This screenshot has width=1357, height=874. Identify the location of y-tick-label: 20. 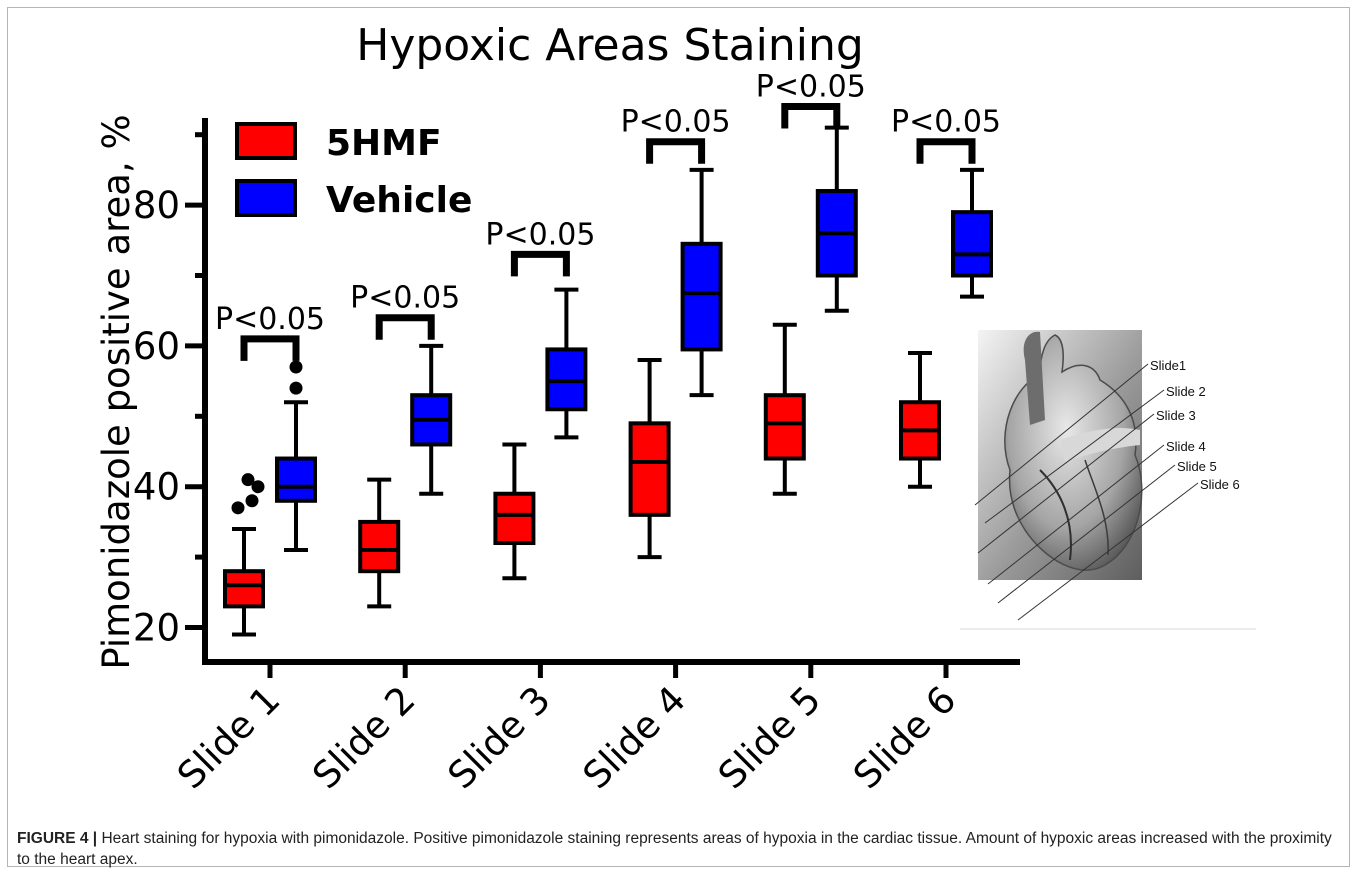
(156, 628).